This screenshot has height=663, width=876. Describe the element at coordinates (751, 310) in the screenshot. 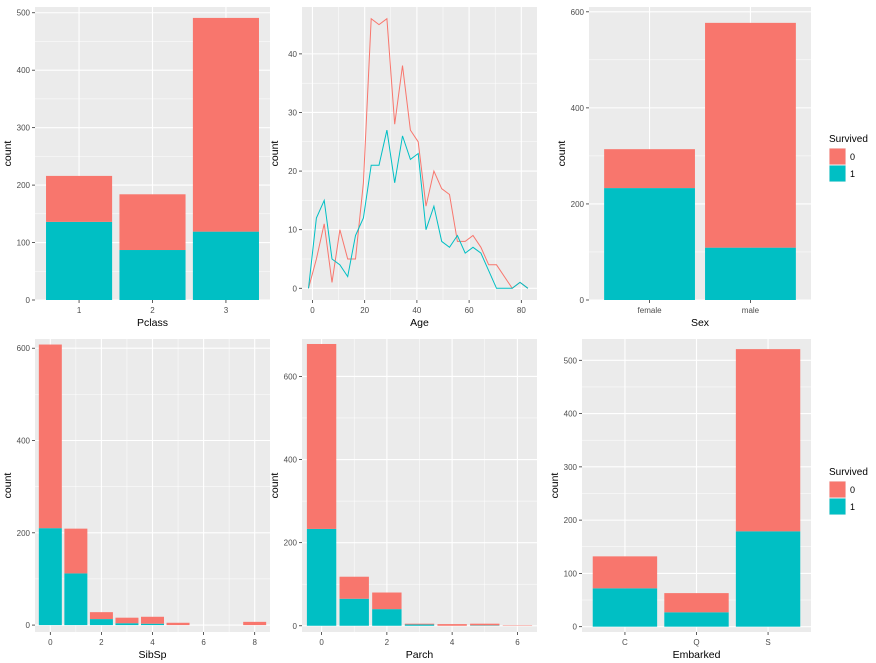

I see `x-tick-label: male` at that location.